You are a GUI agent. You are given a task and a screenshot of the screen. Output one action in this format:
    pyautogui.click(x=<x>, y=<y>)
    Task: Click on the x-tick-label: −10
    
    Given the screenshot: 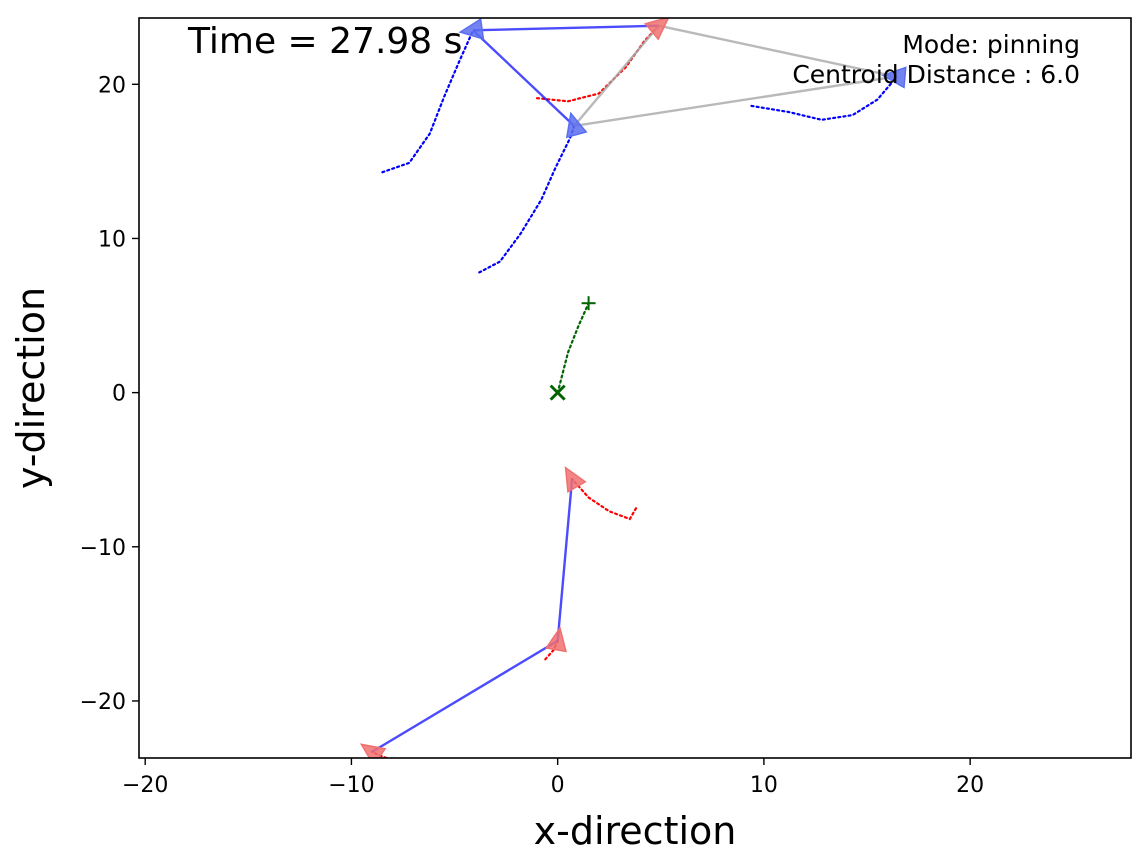 What is the action you would take?
    pyautogui.click(x=351, y=785)
    